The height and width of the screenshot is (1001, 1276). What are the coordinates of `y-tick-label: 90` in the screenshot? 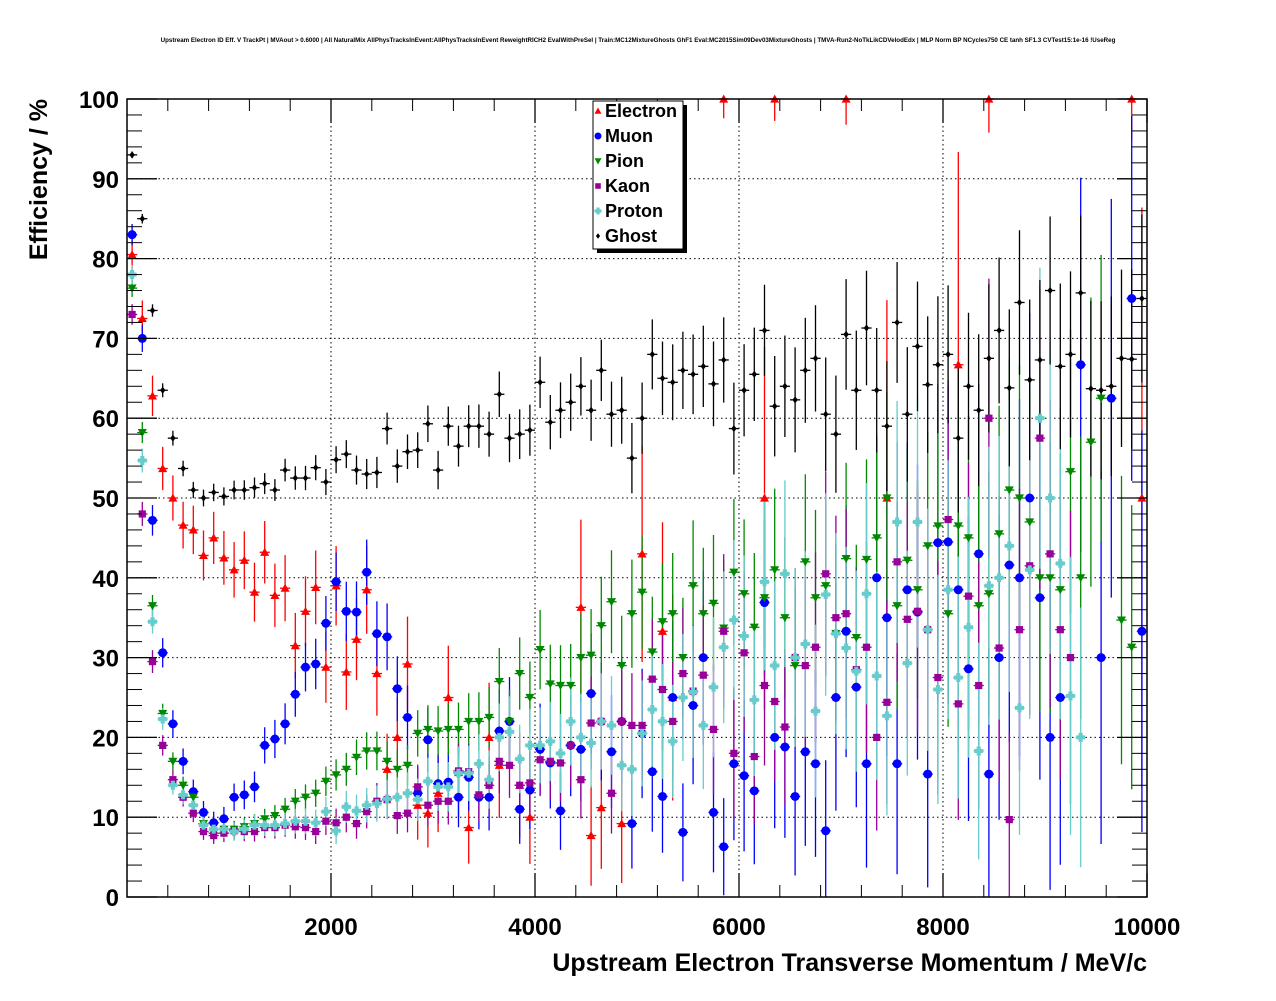 It's located at (105, 180).